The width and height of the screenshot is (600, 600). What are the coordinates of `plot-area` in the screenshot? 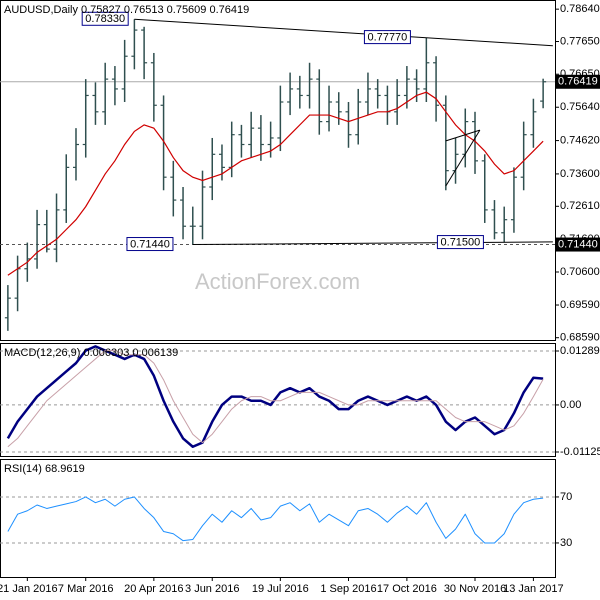 It's located at (277, 520).